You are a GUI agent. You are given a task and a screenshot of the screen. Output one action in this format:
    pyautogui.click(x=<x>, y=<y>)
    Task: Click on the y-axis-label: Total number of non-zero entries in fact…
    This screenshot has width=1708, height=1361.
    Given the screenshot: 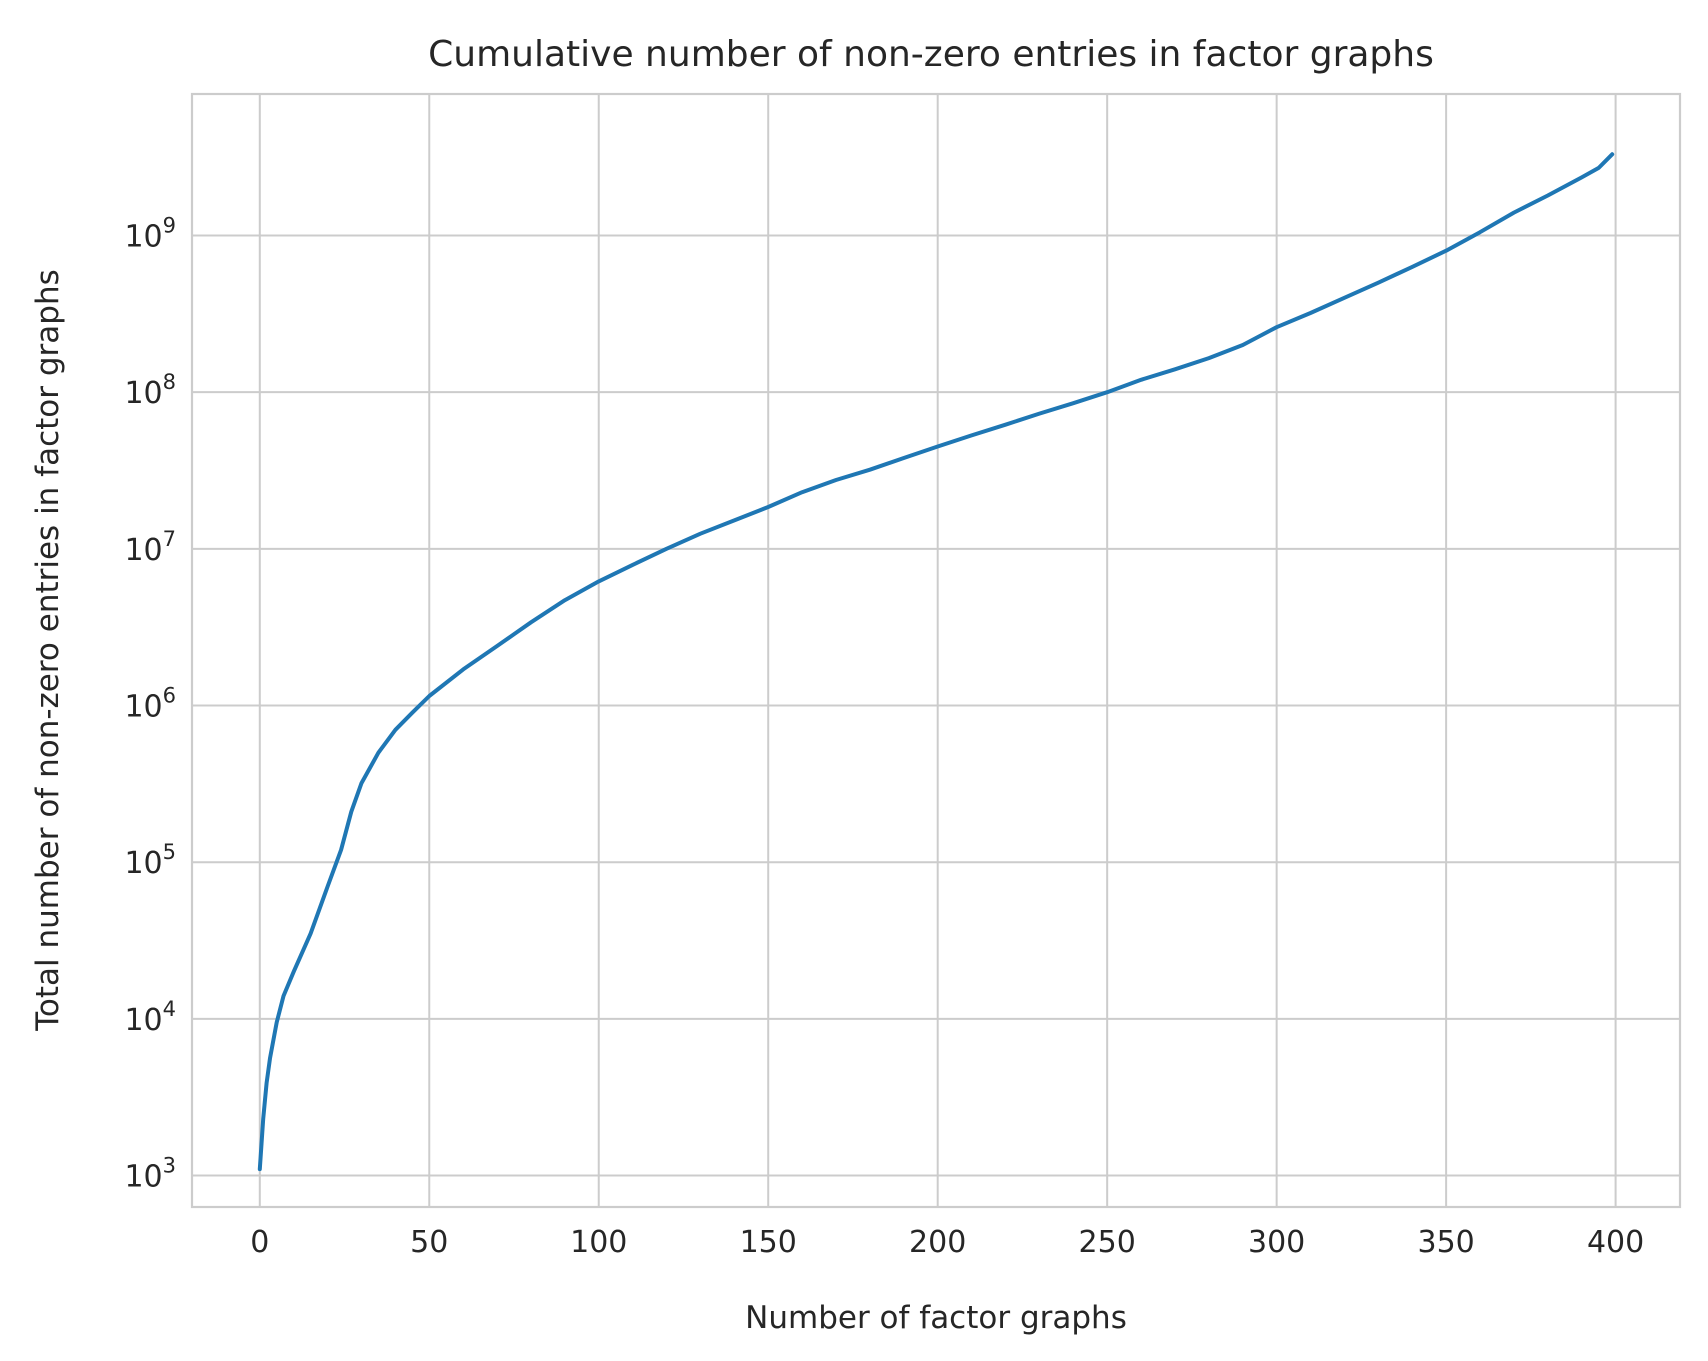 What is the action you would take?
    pyautogui.click(x=48, y=650)
    